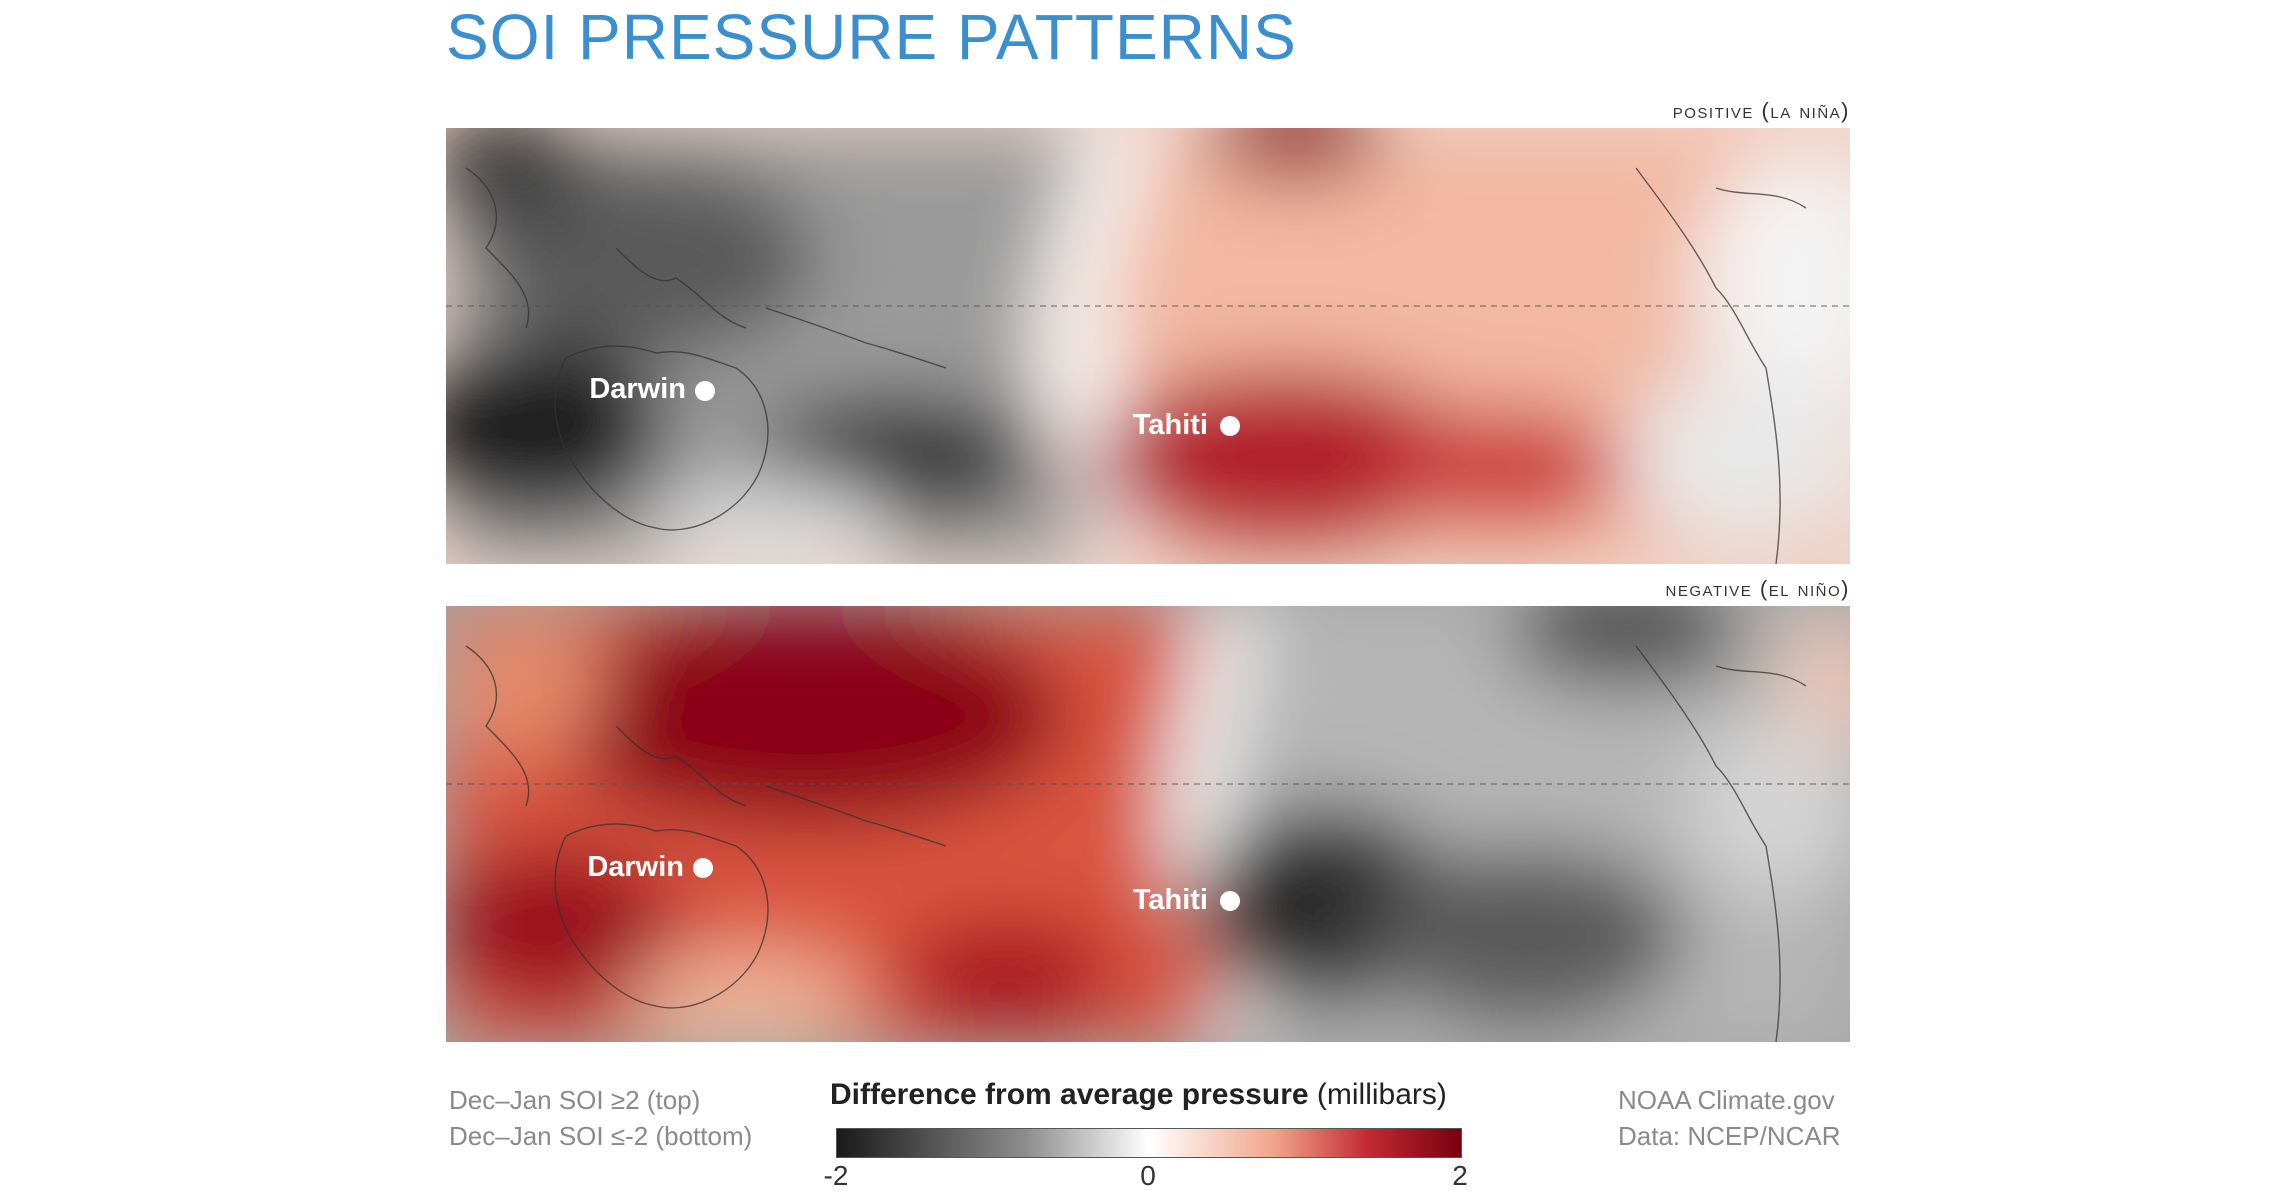 The image size is (2286, 1200). Describe the element at coordinates (1761, 110) in the screenshot. I see `panel-label-positive: positive (la niña)` at that location.